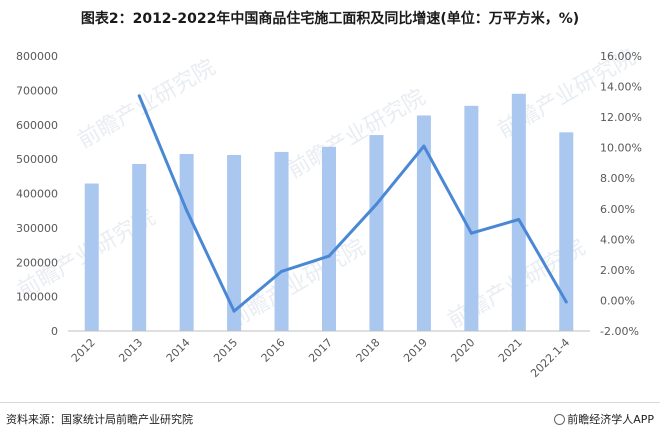 This screenshot has width=660, height=433. What do you see at coordinates (37, 125) in the screenshot?
I see `left-tick-label: 600000` at bounding box center [37, 125].